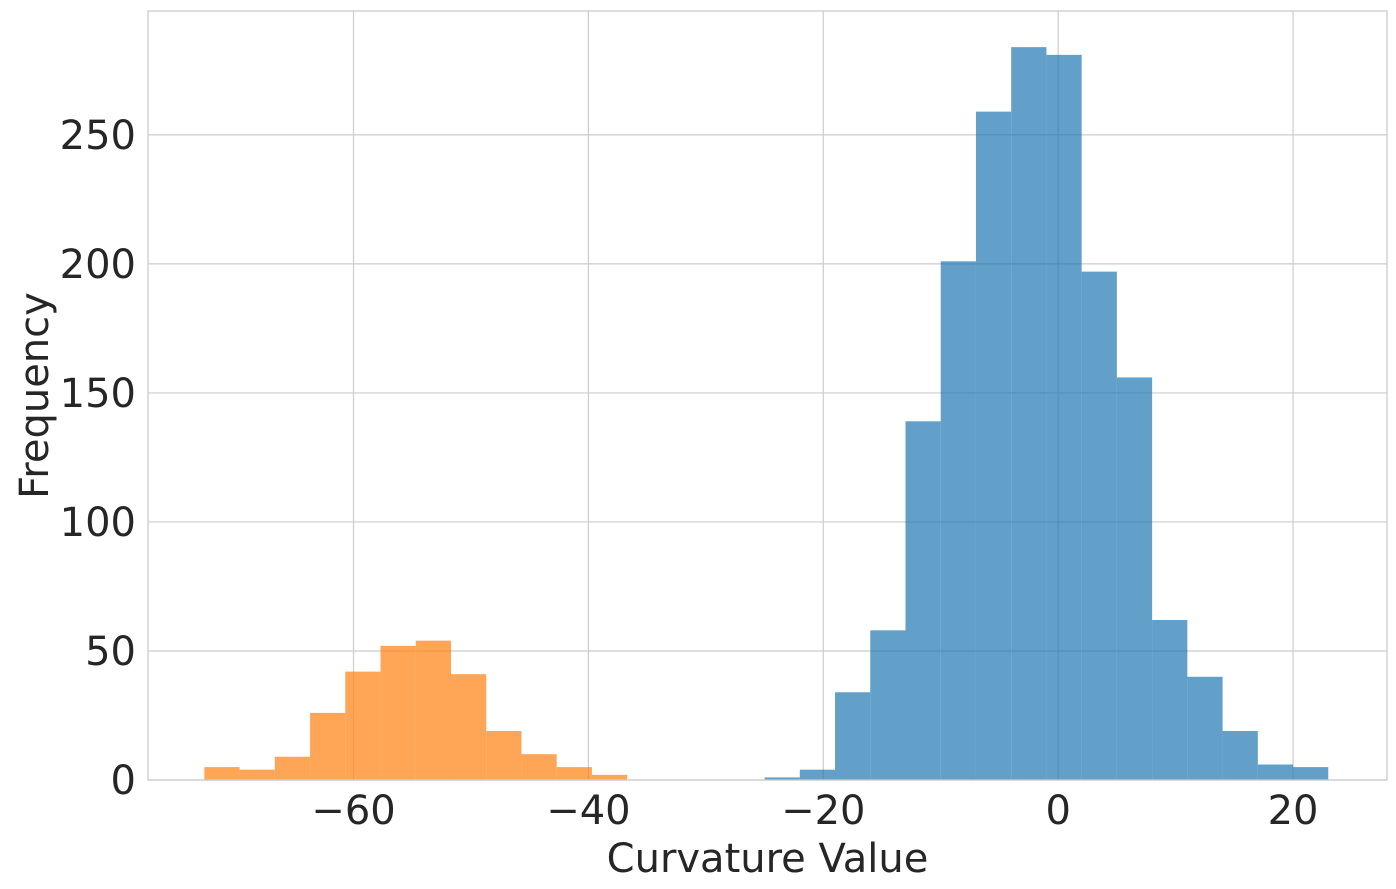 The width and height of the screenshot is (1396, 889). What do you see at coordinates (98, 265) in the screenshot?
I see `y-tick-label: 200` at bounding box center [98, 265].